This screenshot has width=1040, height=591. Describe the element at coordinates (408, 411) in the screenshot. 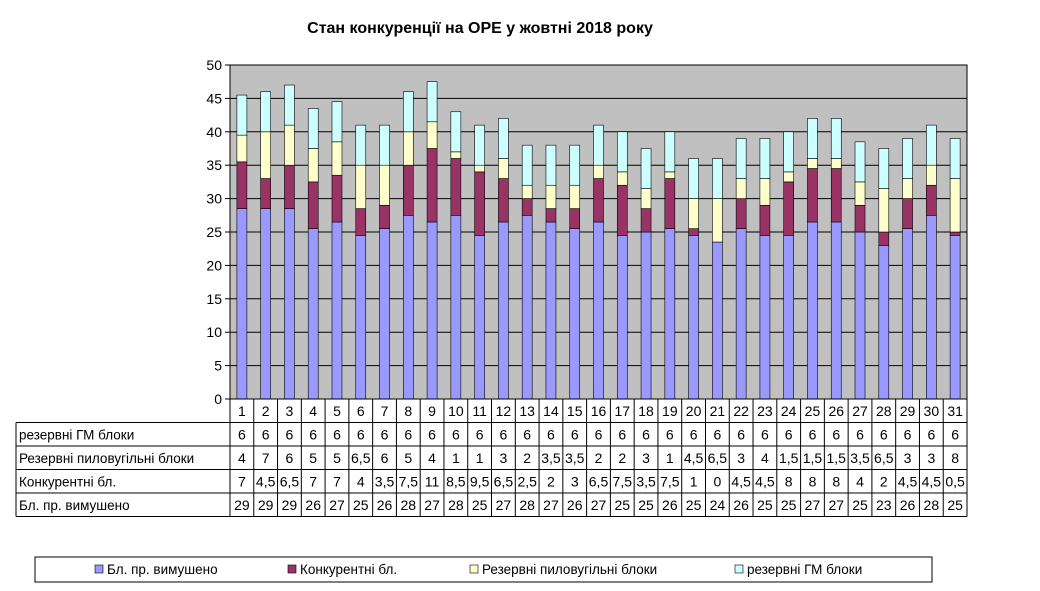

I see `x-tick-label: 8` at that location.